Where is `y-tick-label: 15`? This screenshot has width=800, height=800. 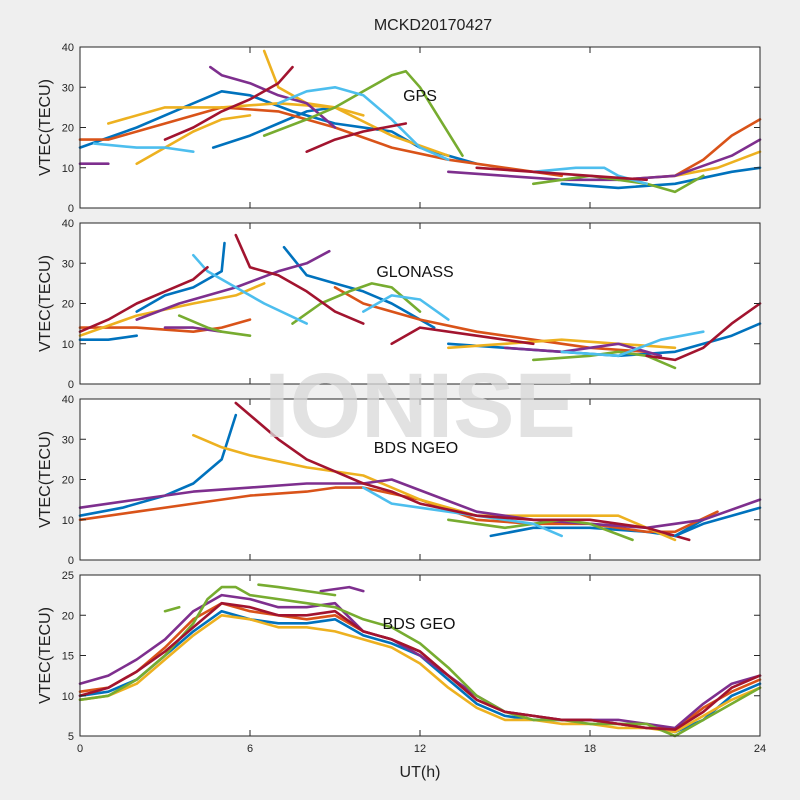
y-tick-label: 15 is located at coordinates (68, 657).